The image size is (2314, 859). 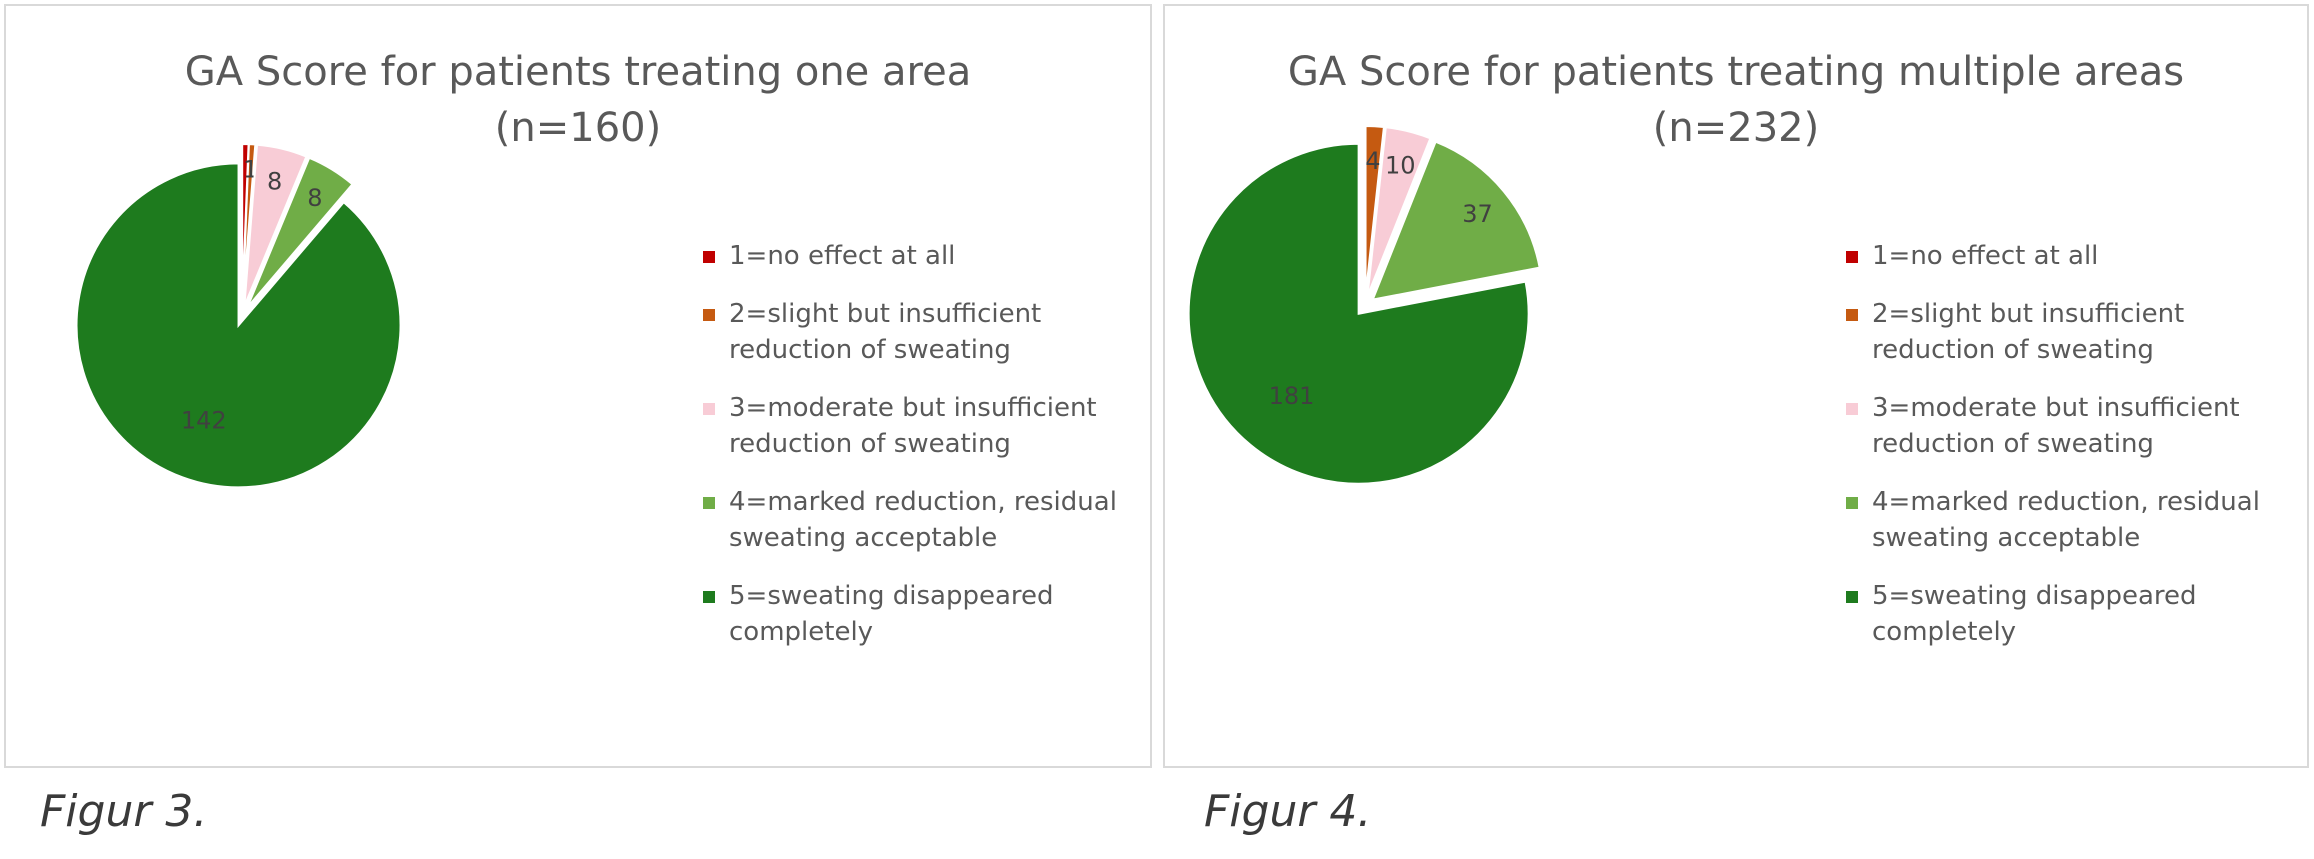 I want to click on data-label-2: 4, so click(x=1372, y=161).